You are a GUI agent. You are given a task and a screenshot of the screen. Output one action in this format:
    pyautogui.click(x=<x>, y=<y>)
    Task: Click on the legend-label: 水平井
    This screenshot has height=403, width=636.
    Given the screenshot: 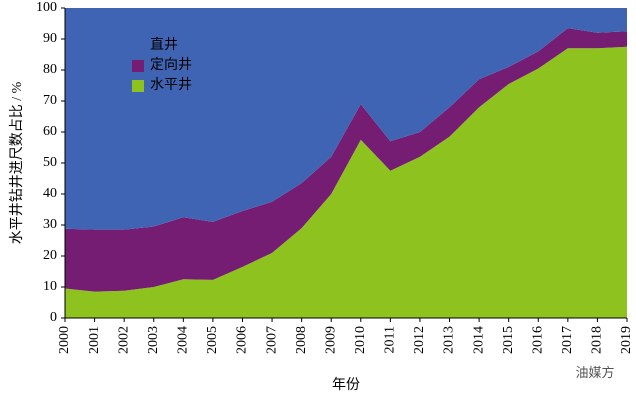 What is the action you would take?
    pyautogui.click(x=171, y=85)
    